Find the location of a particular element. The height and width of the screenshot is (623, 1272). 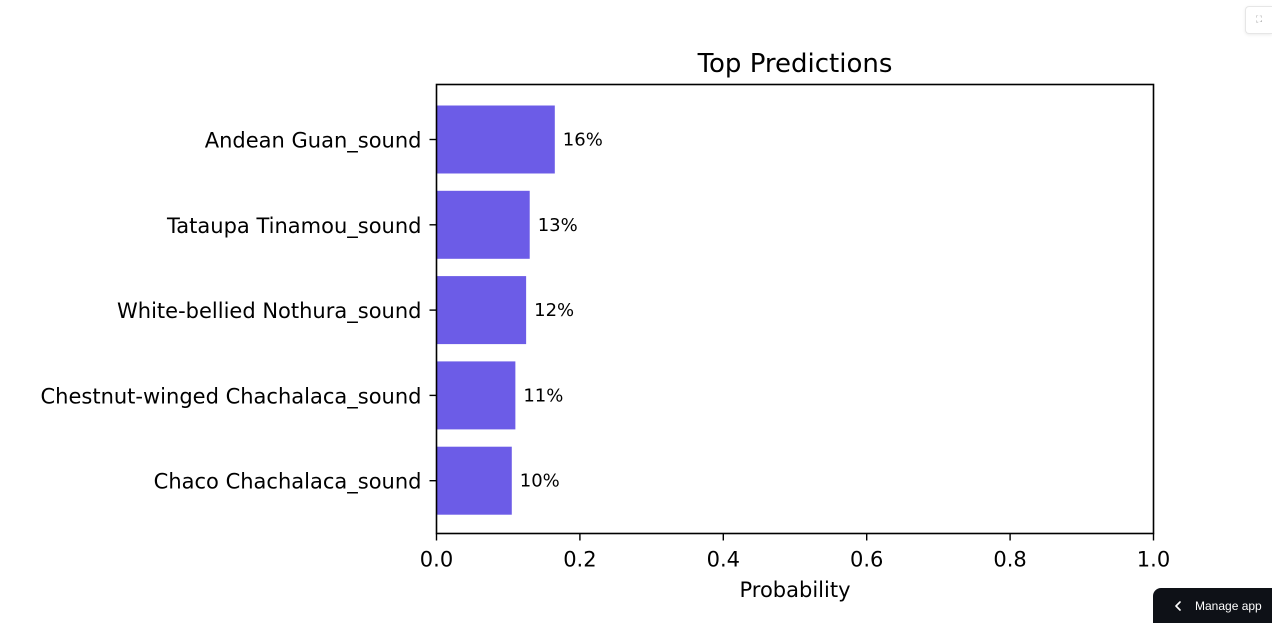

chart-title: Top Predictions is located at coordinates (795, 64).